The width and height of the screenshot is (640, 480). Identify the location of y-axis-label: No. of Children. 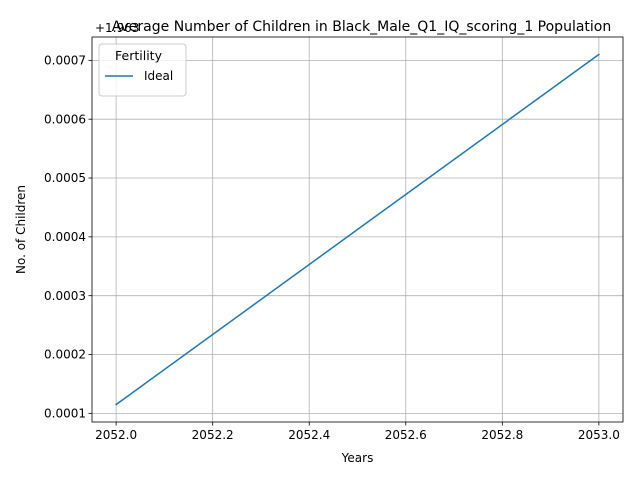
(21, 229).